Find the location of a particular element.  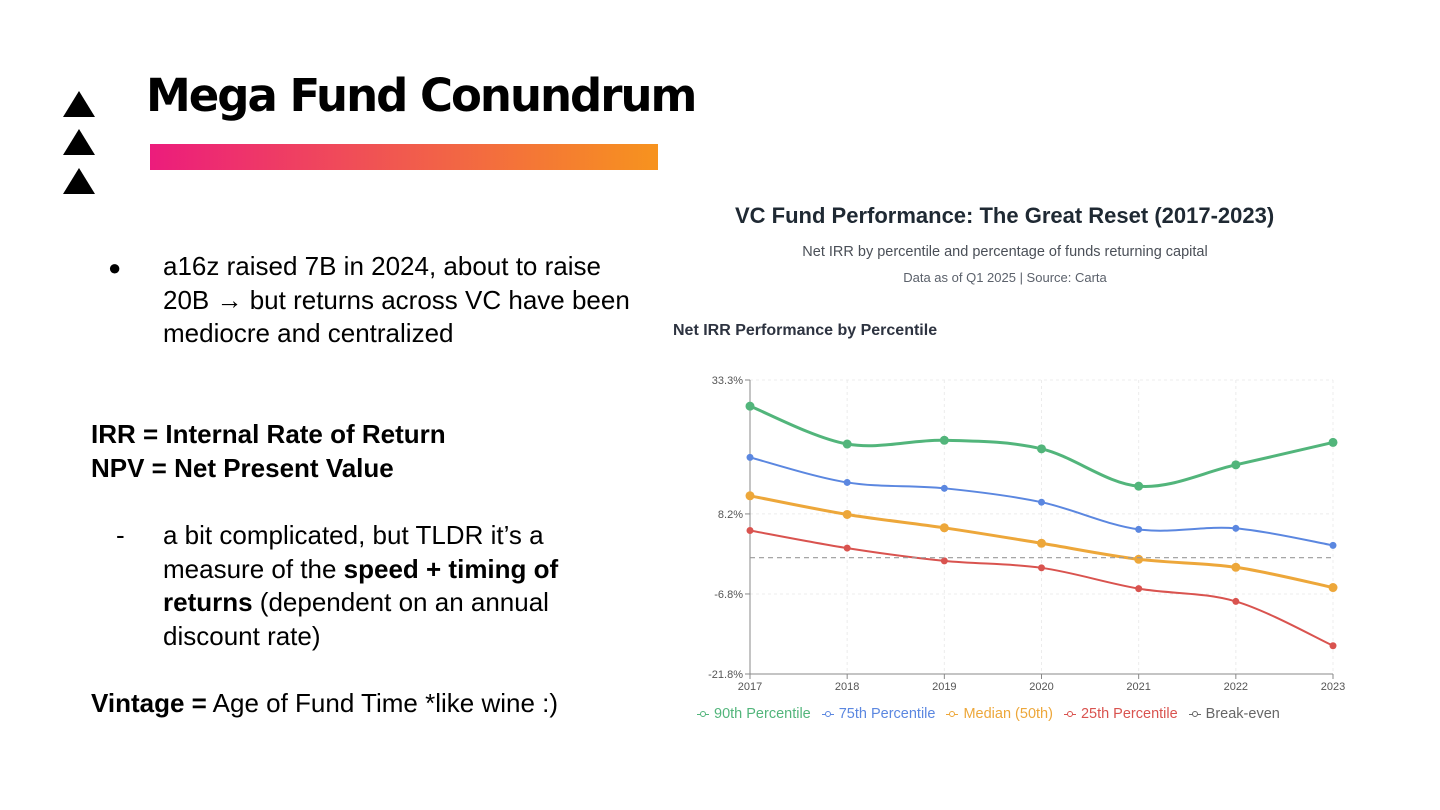

legend-item: 90th Percentile is located at coordinates (754, 714).